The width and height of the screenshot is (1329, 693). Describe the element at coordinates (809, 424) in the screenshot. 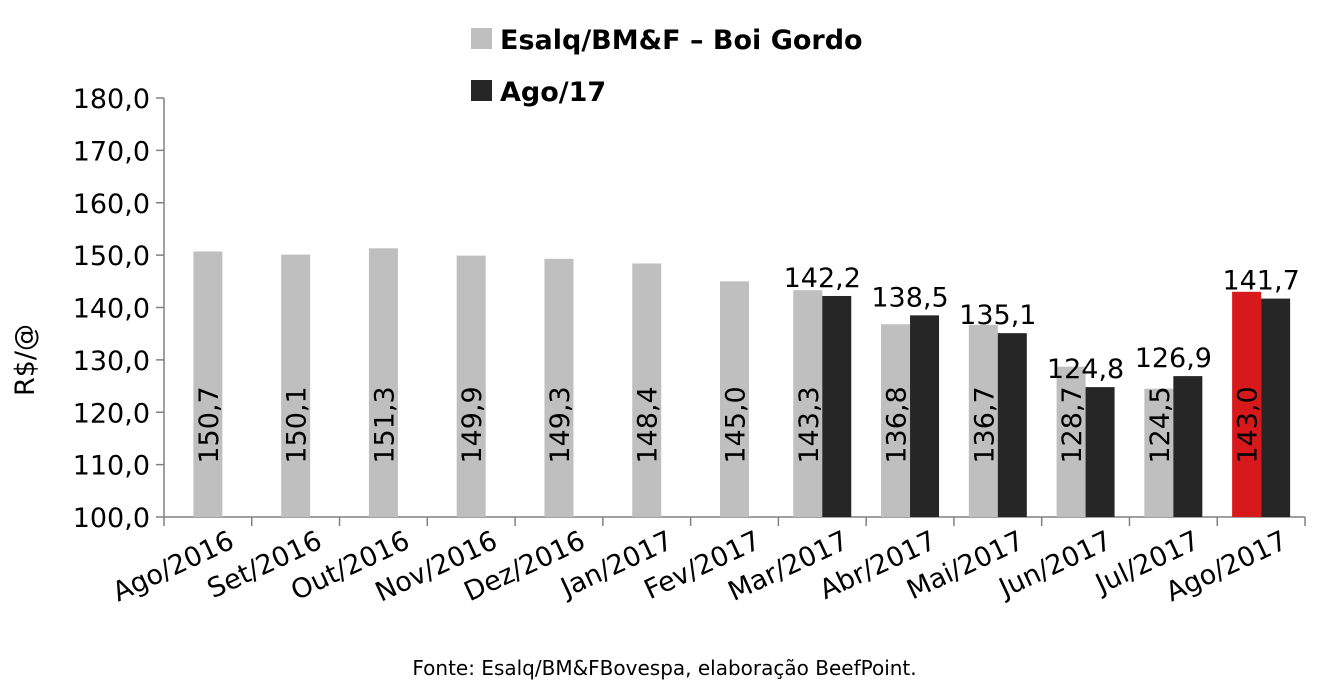

I see `bar-value-label: 143,3` at that location.